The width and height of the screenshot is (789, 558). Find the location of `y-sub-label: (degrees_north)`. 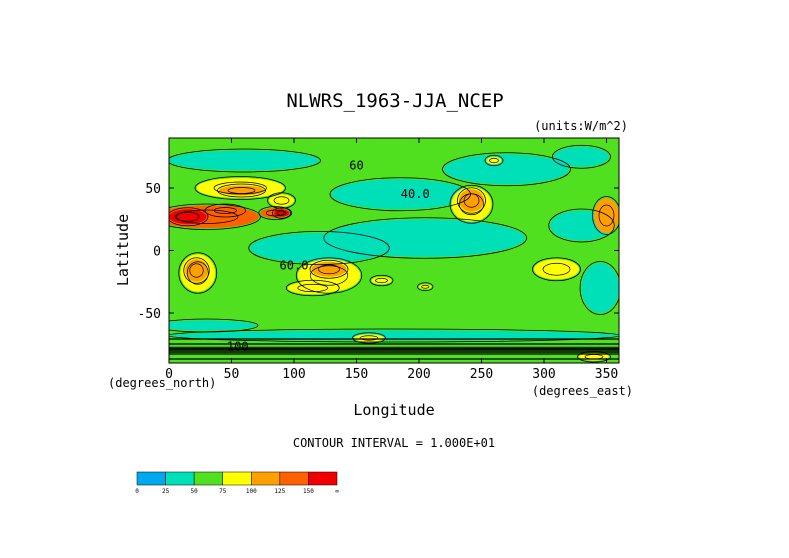

y-sub-label: (degrees_north) is located at coordinates (162, 383).